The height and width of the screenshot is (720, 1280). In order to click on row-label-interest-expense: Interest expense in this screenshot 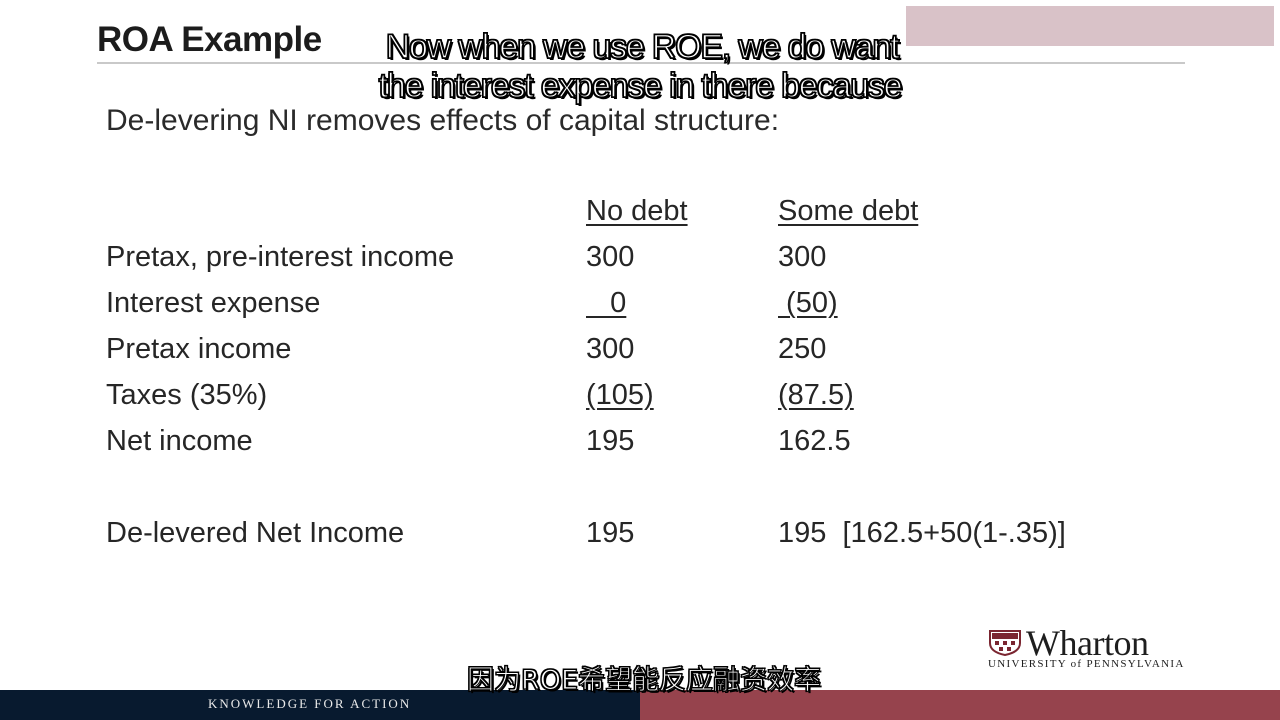, I will do `click(213, 303)`.